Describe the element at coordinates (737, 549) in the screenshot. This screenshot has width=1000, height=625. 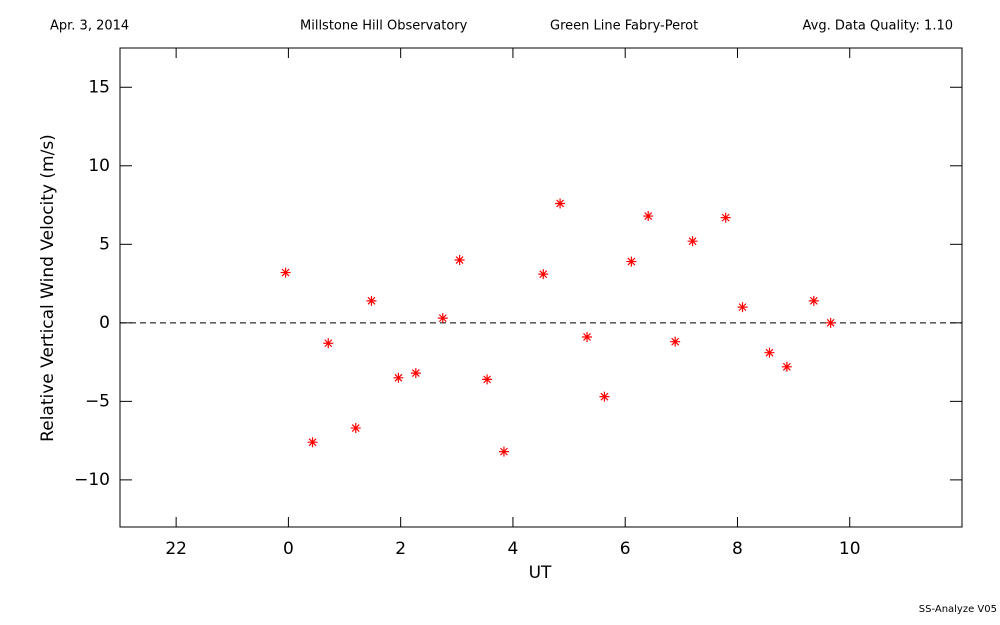
I see `x-tick-label: 8` at that location.